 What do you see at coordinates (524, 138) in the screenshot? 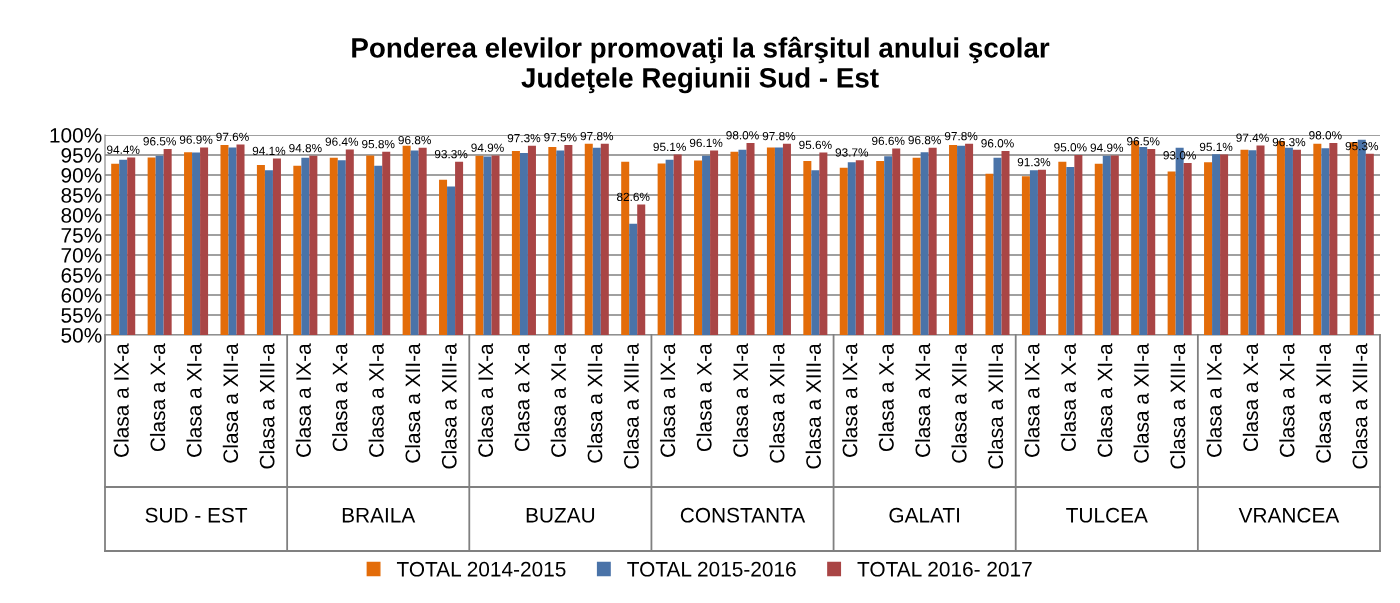
I see `data-label: 97.3%` at bounding box center [524, 138].